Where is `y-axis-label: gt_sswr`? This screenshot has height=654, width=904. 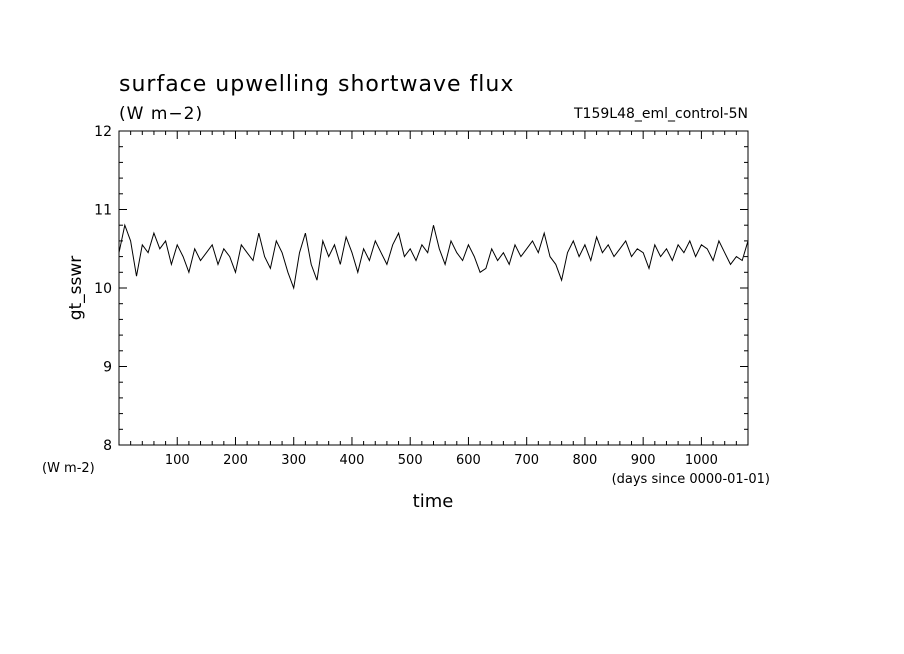 y-axis-label: gt_sswr is located at coordinates (76, 288).